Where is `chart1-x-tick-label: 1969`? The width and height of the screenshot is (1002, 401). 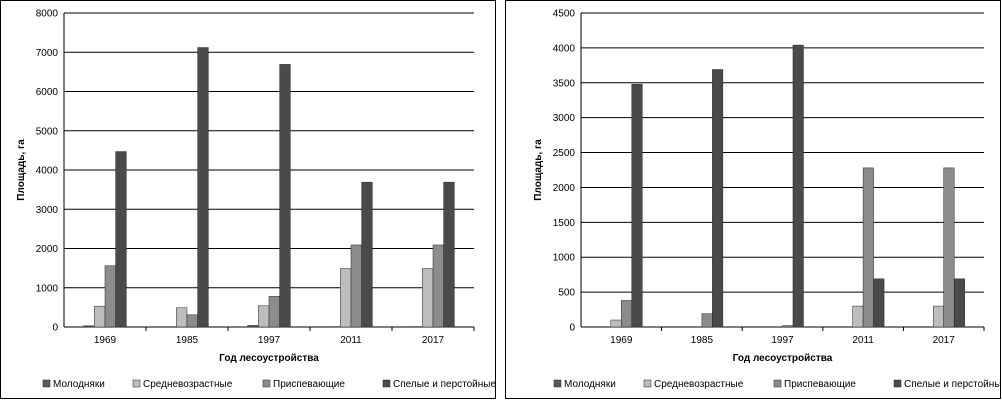 chart1-x-tick-label: 1969 is located at coordinates (621, 340).